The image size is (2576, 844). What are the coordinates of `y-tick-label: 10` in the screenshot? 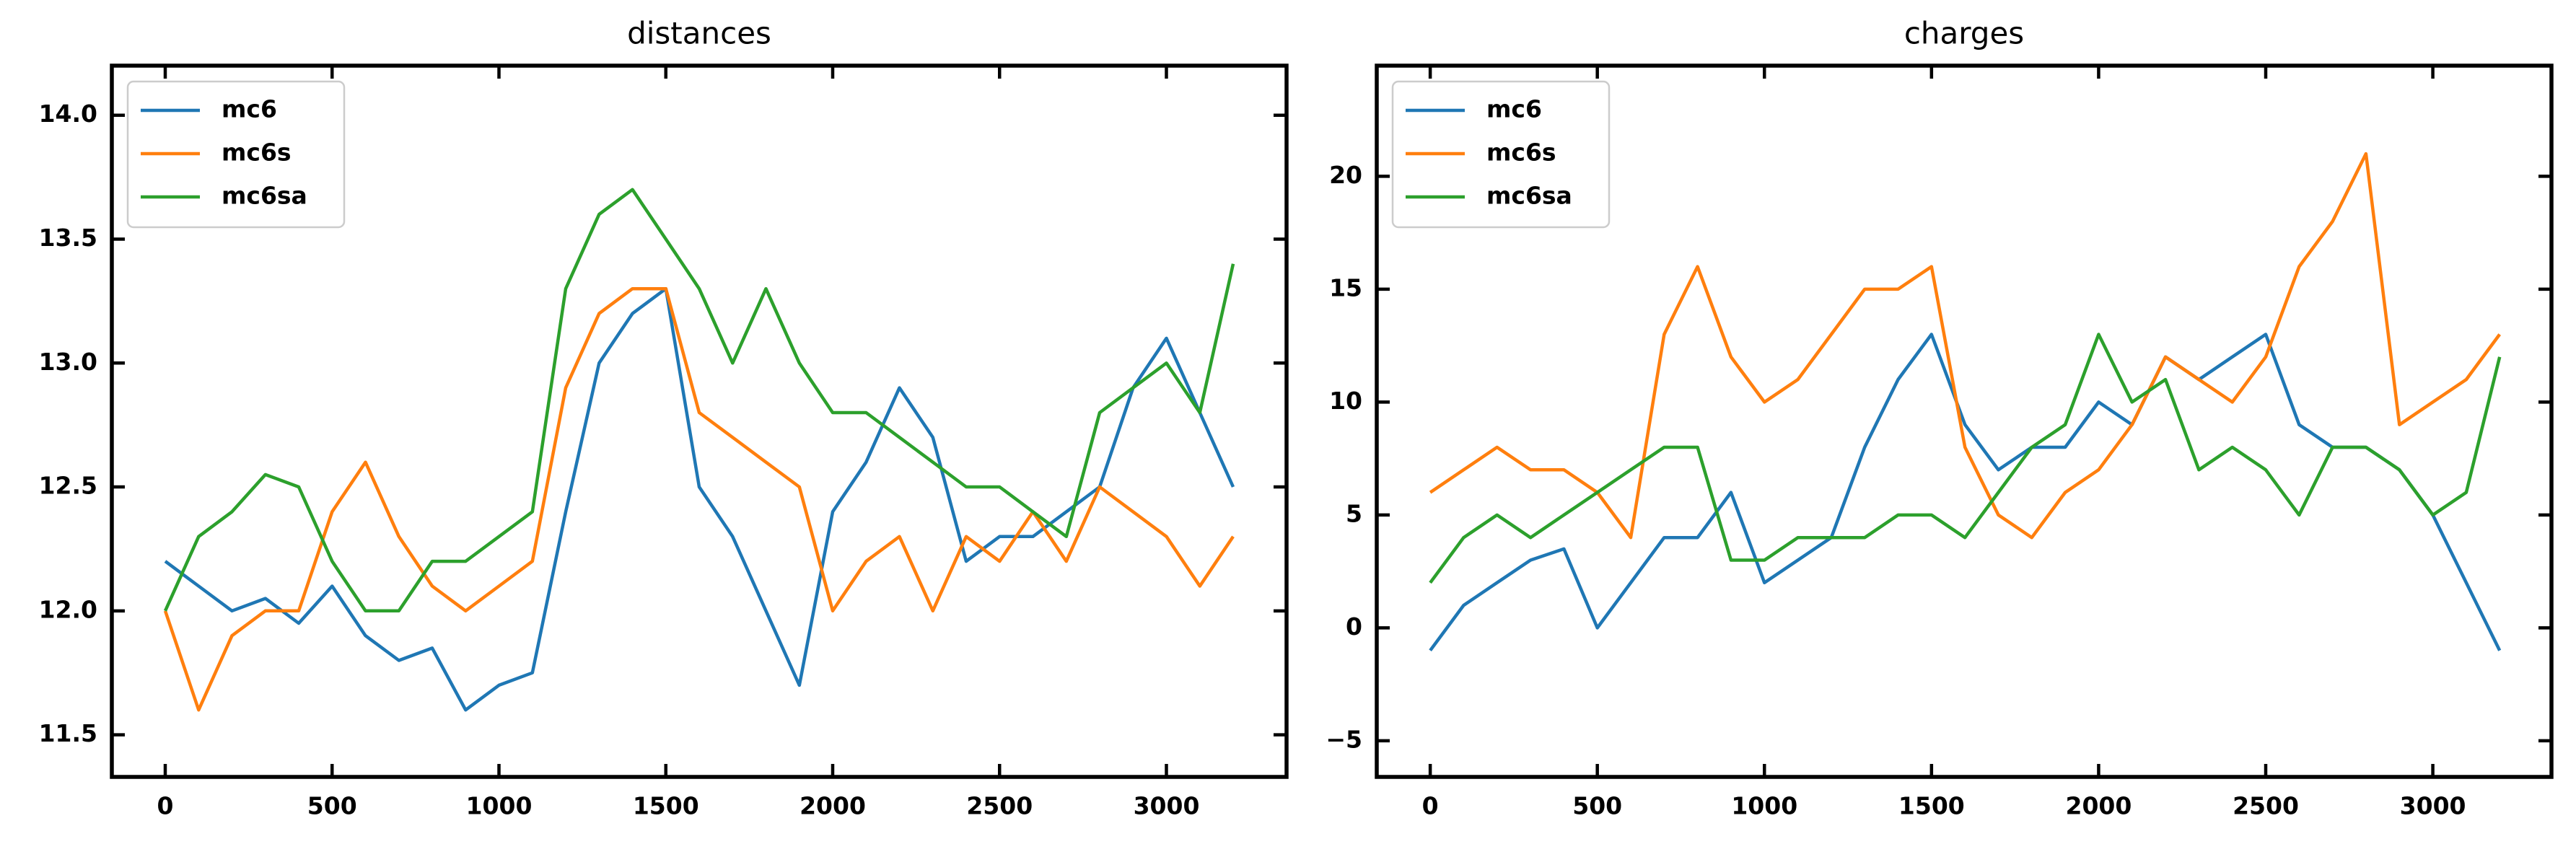 It's located at (1345, 401).